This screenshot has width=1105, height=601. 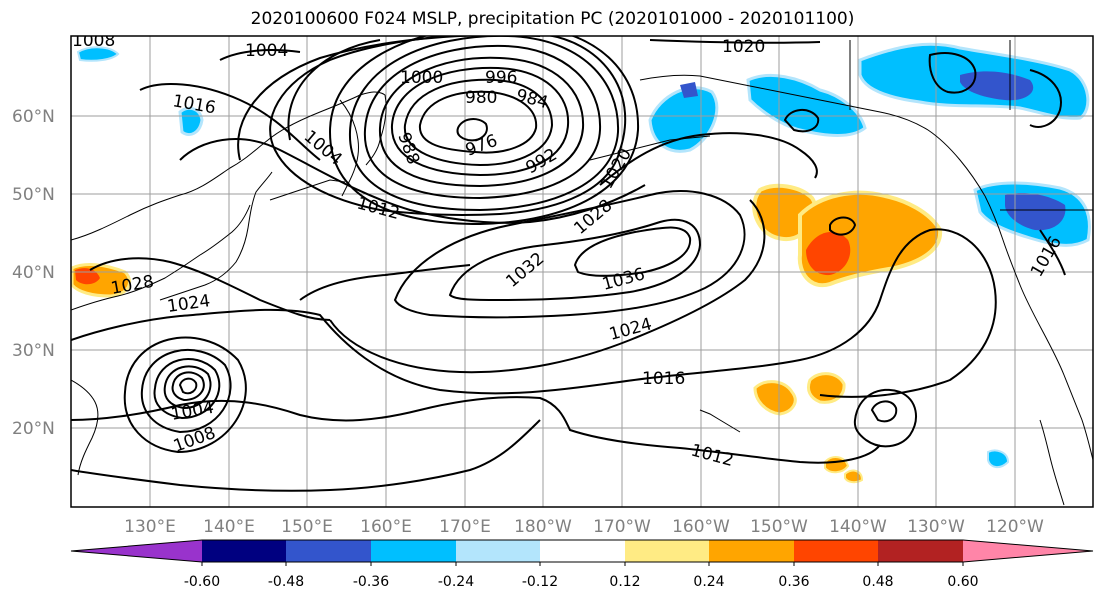 I want to click on isobar-label: 1020, so click(x=743, y=47).